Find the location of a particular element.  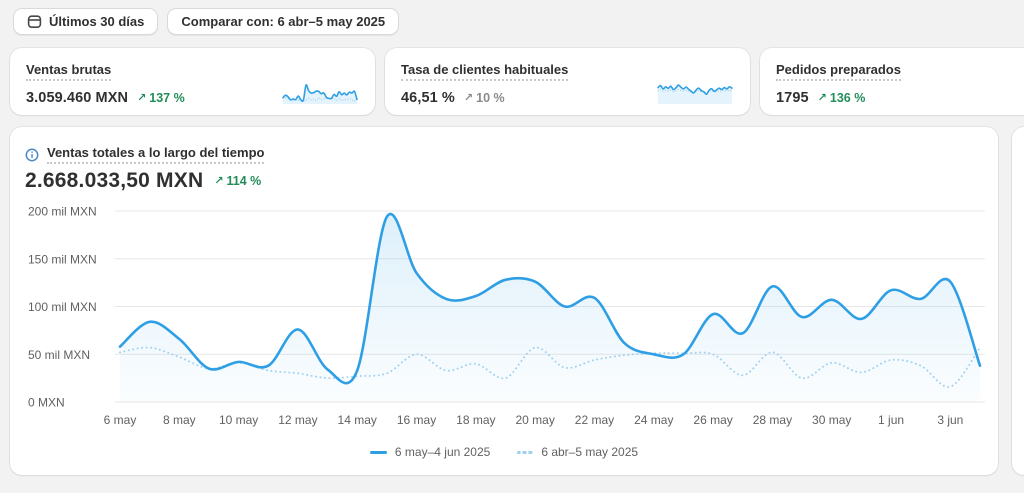

svg-text: 22 may is located at coordinates (594, 420).